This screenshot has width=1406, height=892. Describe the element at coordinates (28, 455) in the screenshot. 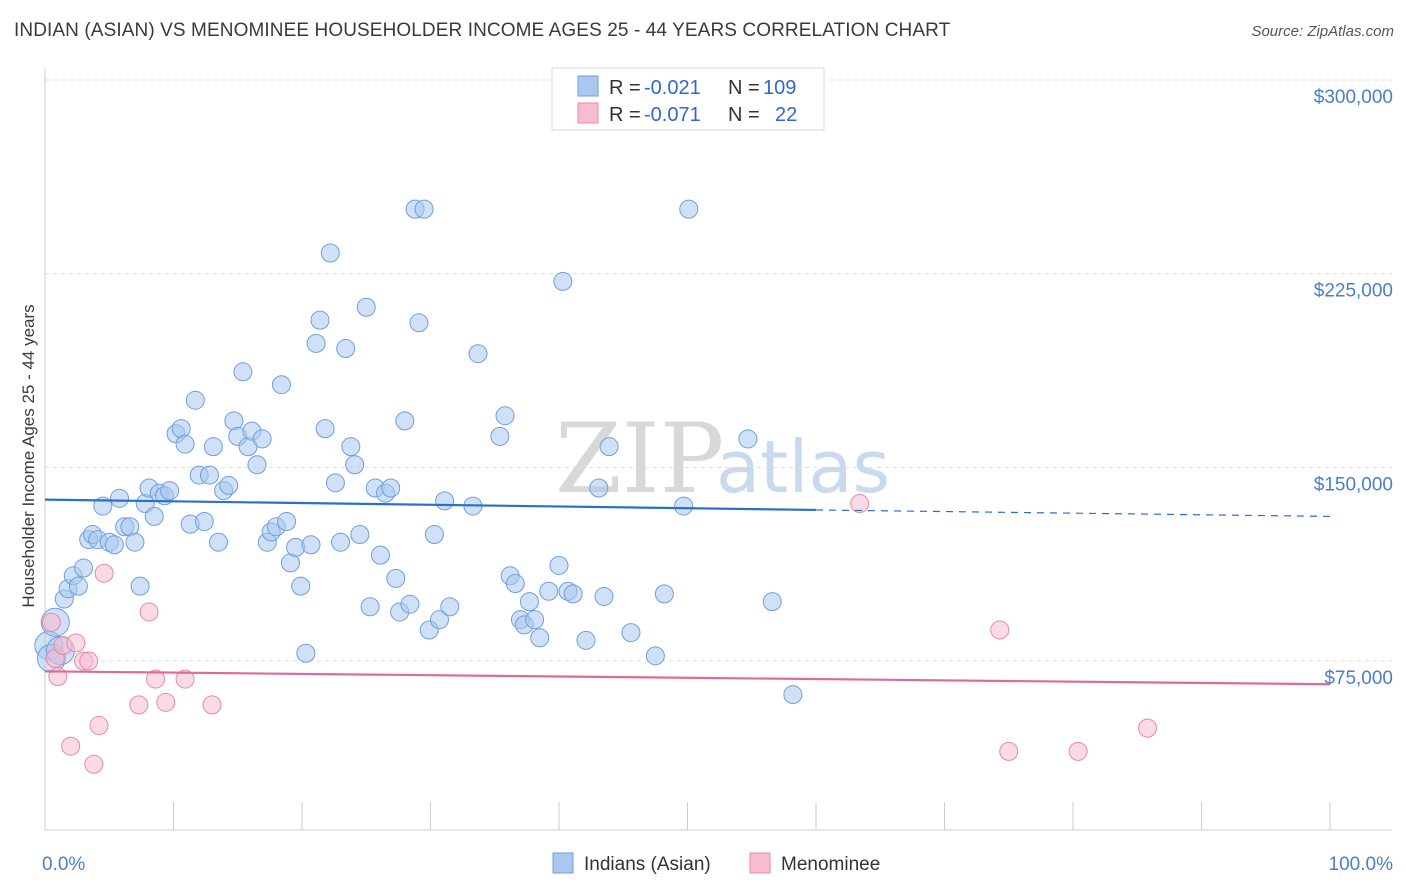

I see `y-axis-label: Householder Income Ages 25 - 44 years` at that location.